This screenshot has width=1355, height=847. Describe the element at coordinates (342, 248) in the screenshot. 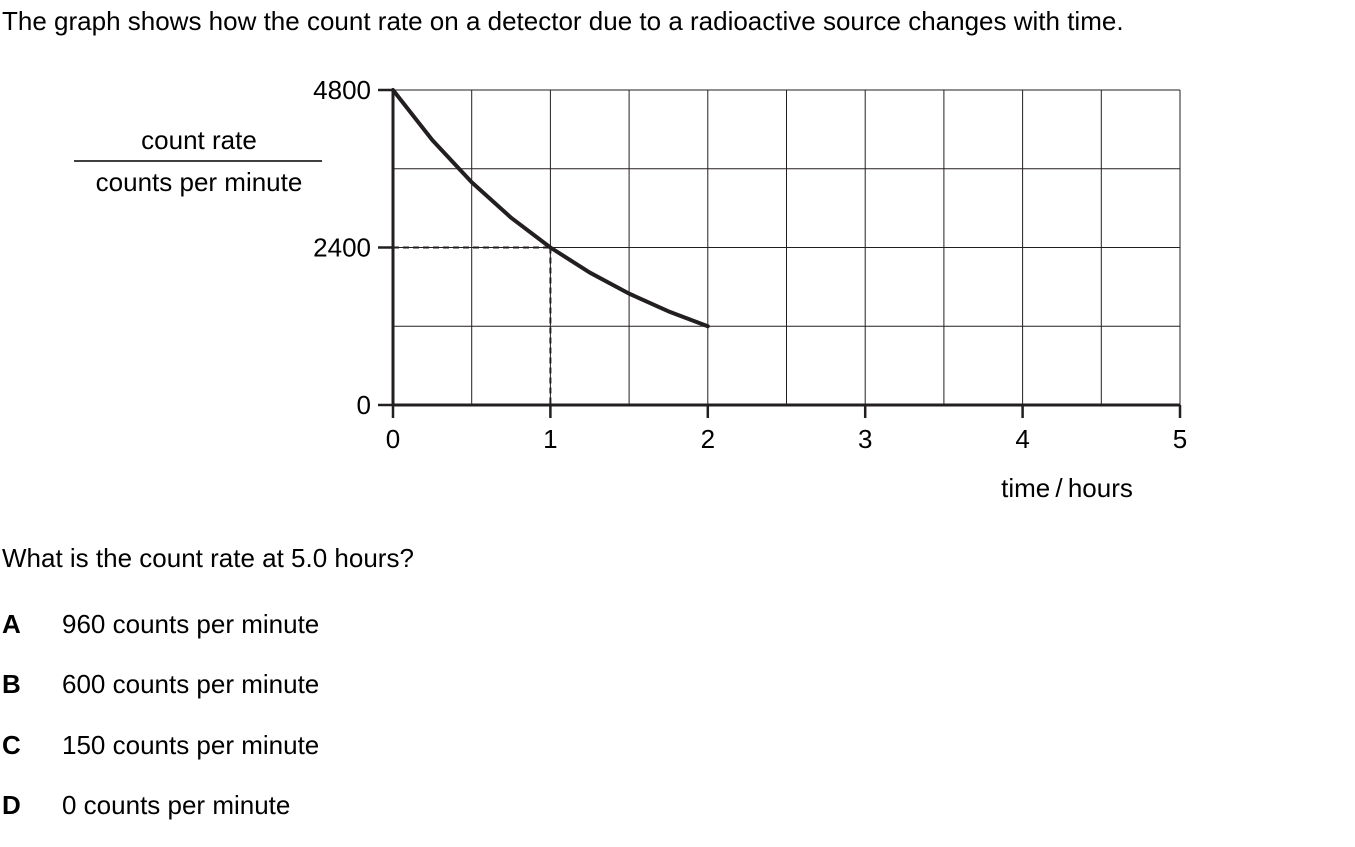

I see `y-tick-label: 2400` at that location.